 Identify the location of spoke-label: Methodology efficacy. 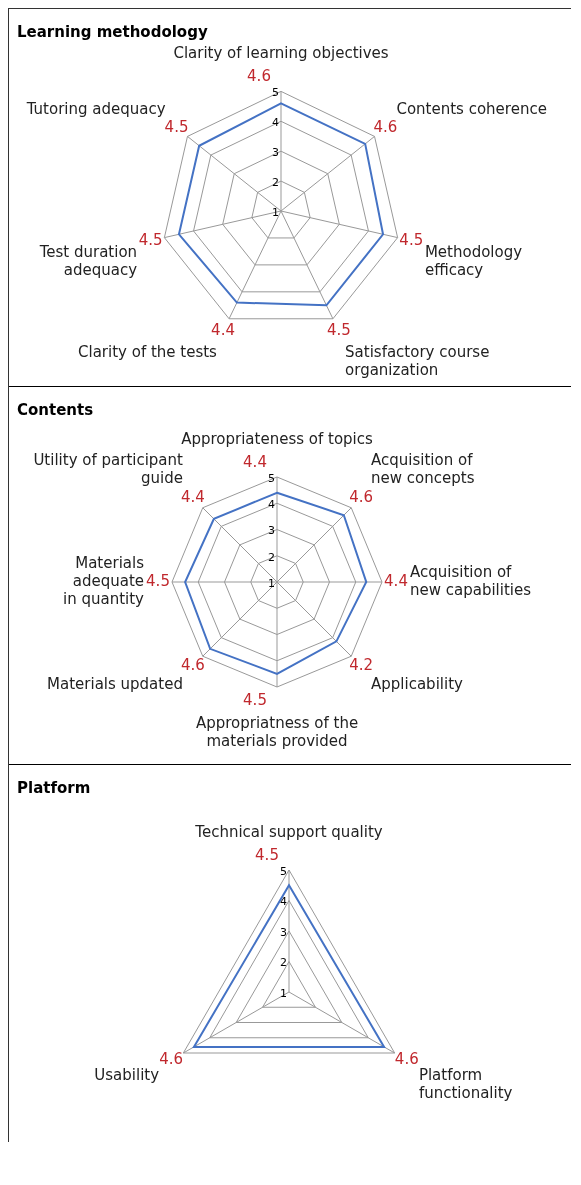
(473, 260).